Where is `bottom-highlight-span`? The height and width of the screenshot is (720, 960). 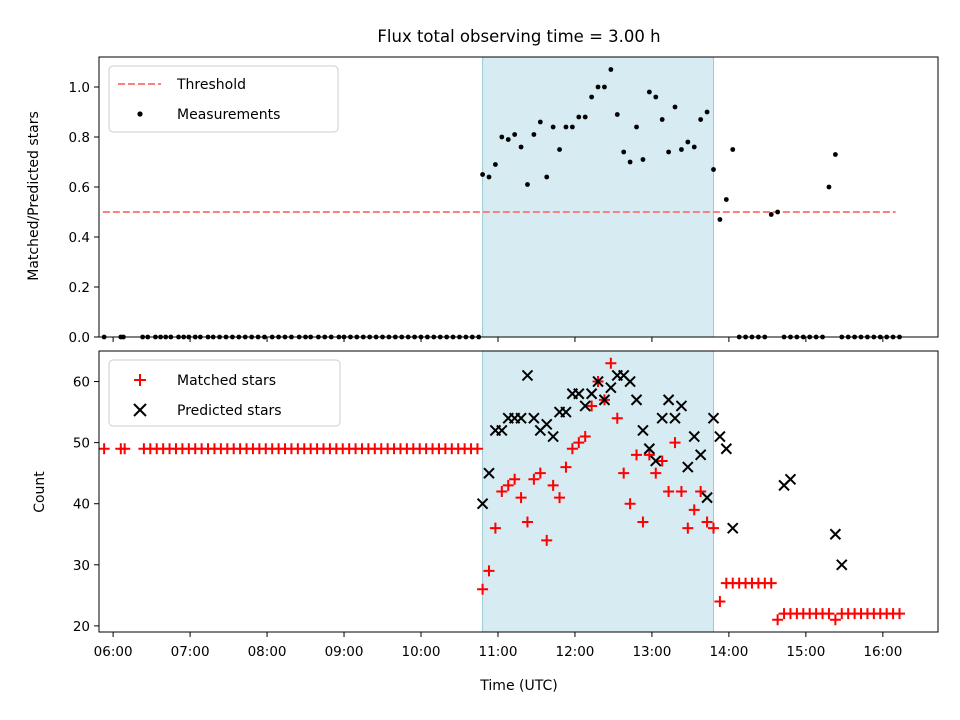 bottom-highlight-span is located at coordinates (598, 491).